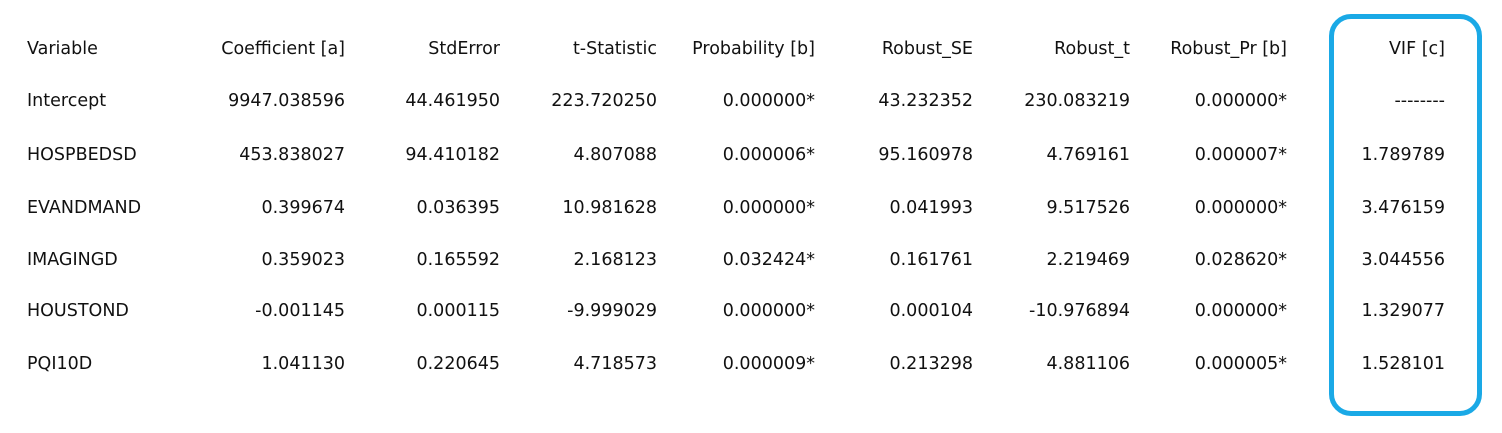 This screenshot has height=433, width=1502. I want to click on table-cell: 453.838027, so click(292, 155).